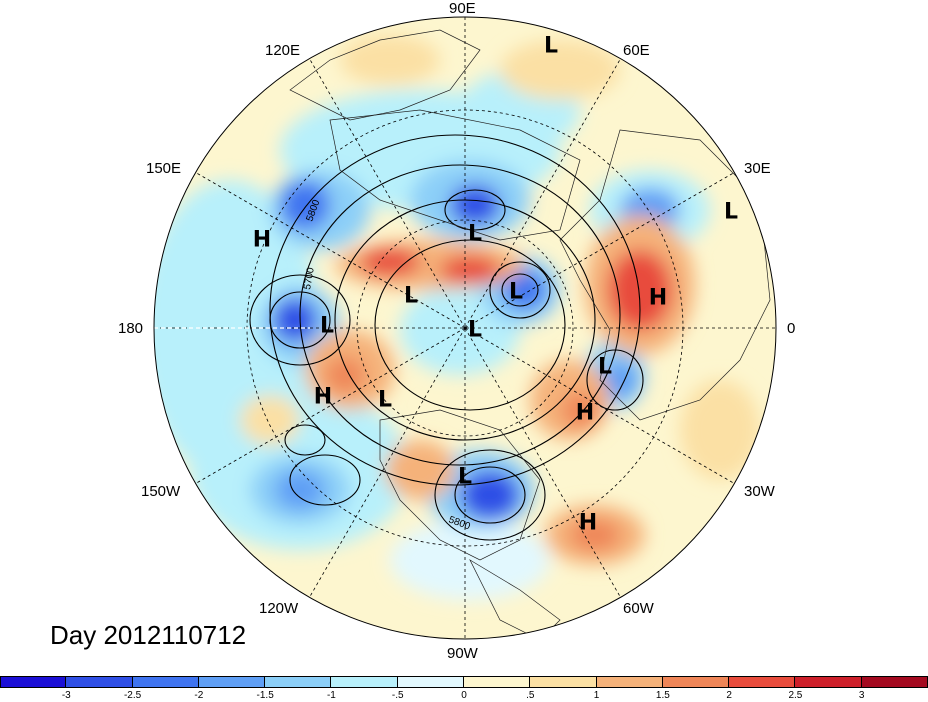 This screenshot has width=928, height=702. What do you see at coordinates (462, 653) in the screenshot?
I see `lon-label-90w: 90W` at bounding box center [462, 653].